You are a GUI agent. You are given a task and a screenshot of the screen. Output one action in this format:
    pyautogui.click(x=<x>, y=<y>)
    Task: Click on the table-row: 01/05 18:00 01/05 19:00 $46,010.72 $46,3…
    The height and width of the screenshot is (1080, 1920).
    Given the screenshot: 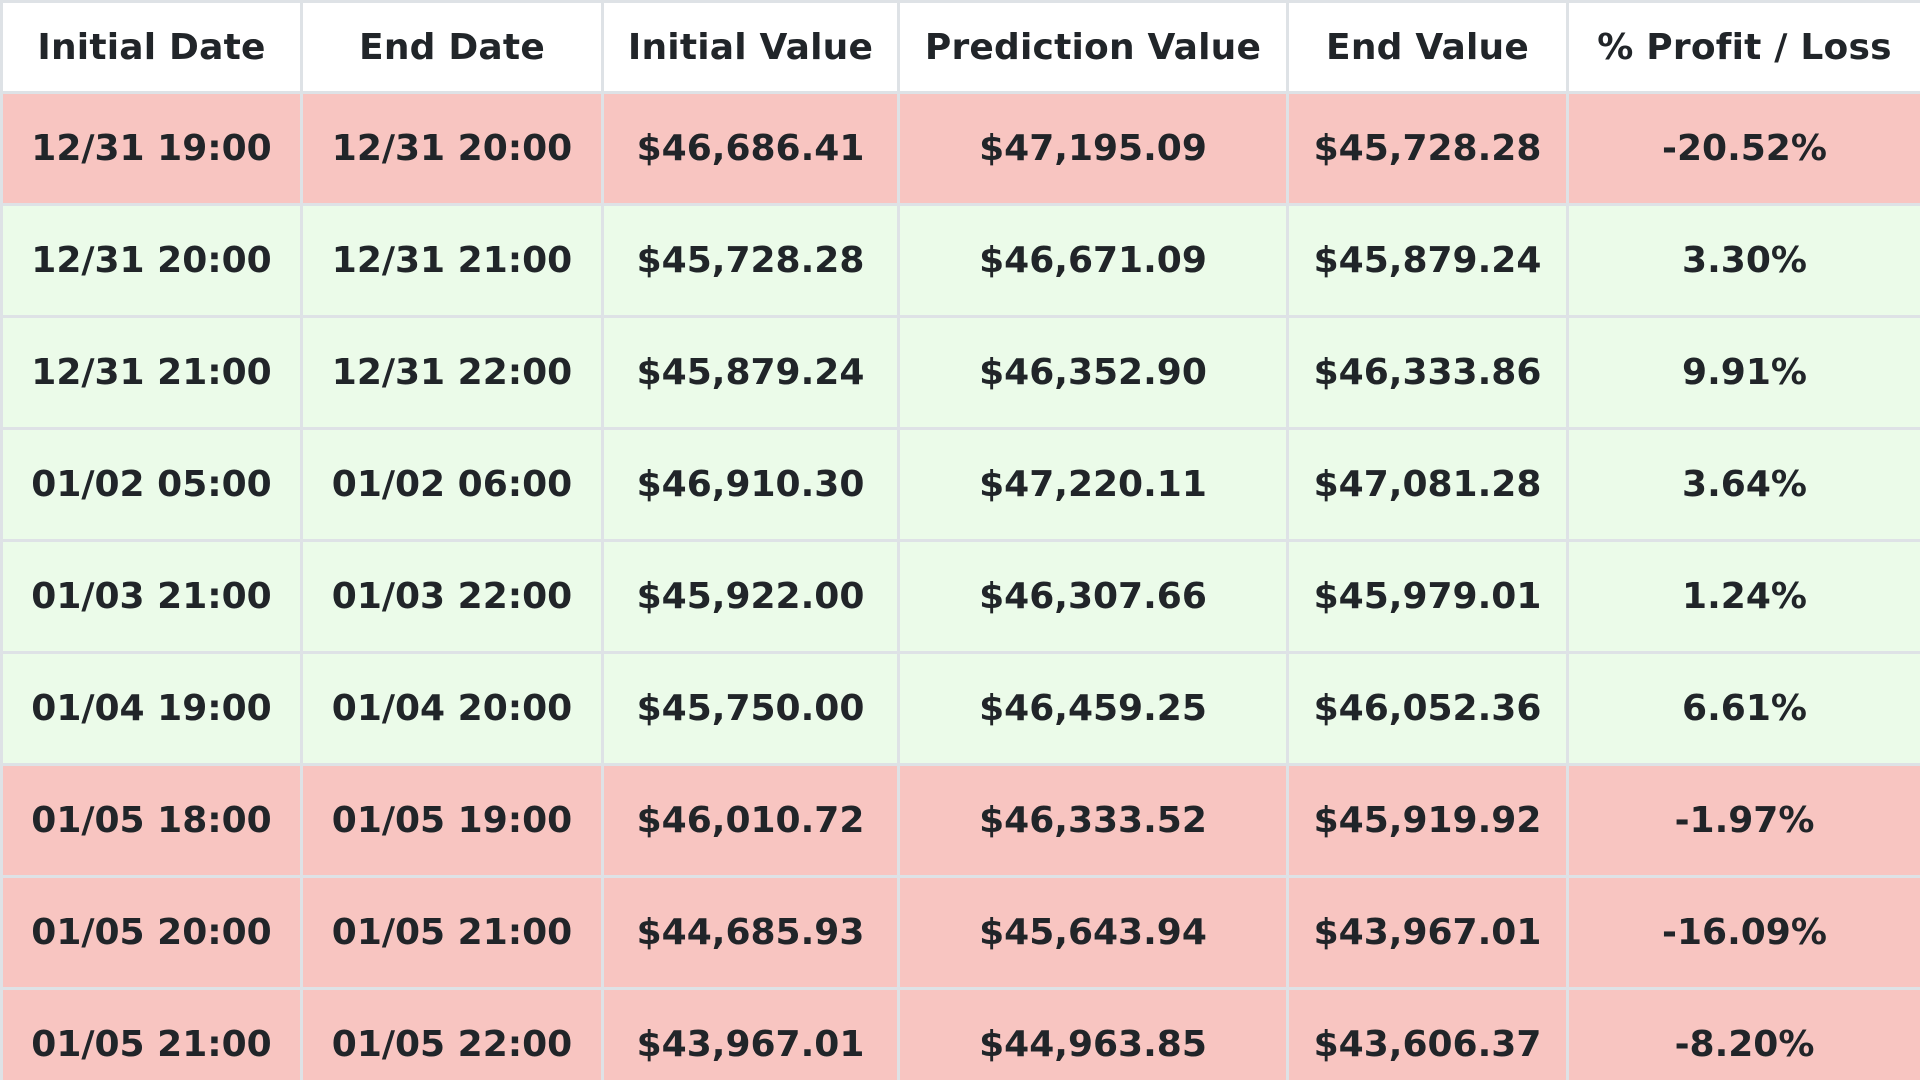 What is the action you would take?
    pyautogui.click(x=960, y=820)
    